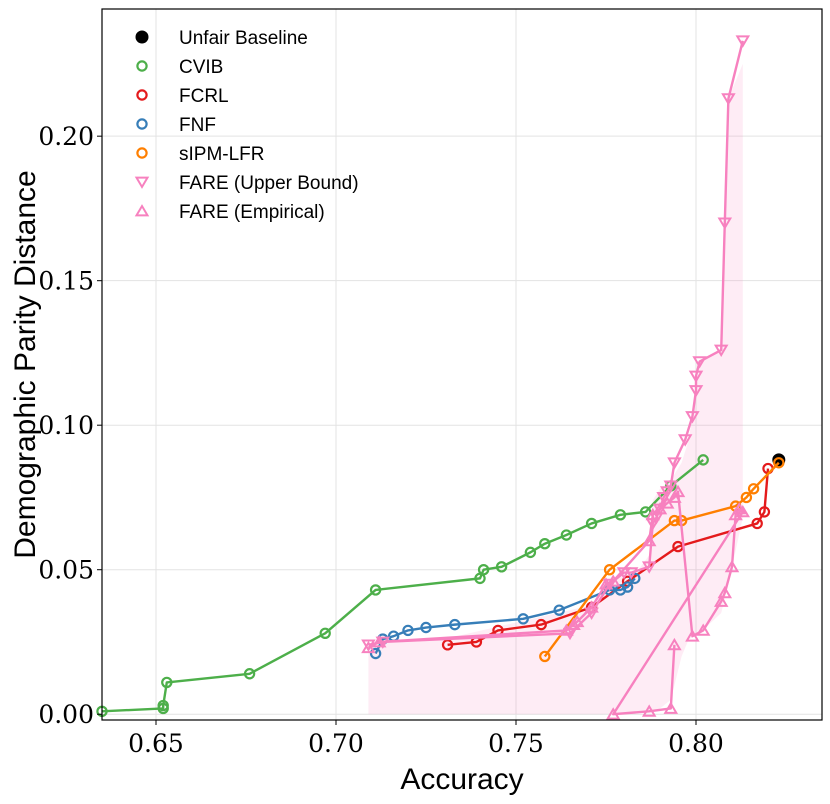 The height and width of the screenshot is (804, 830). I want to click on legend-item-fare-upper-bound: FARE (Upper Bound), so click(246, 183).